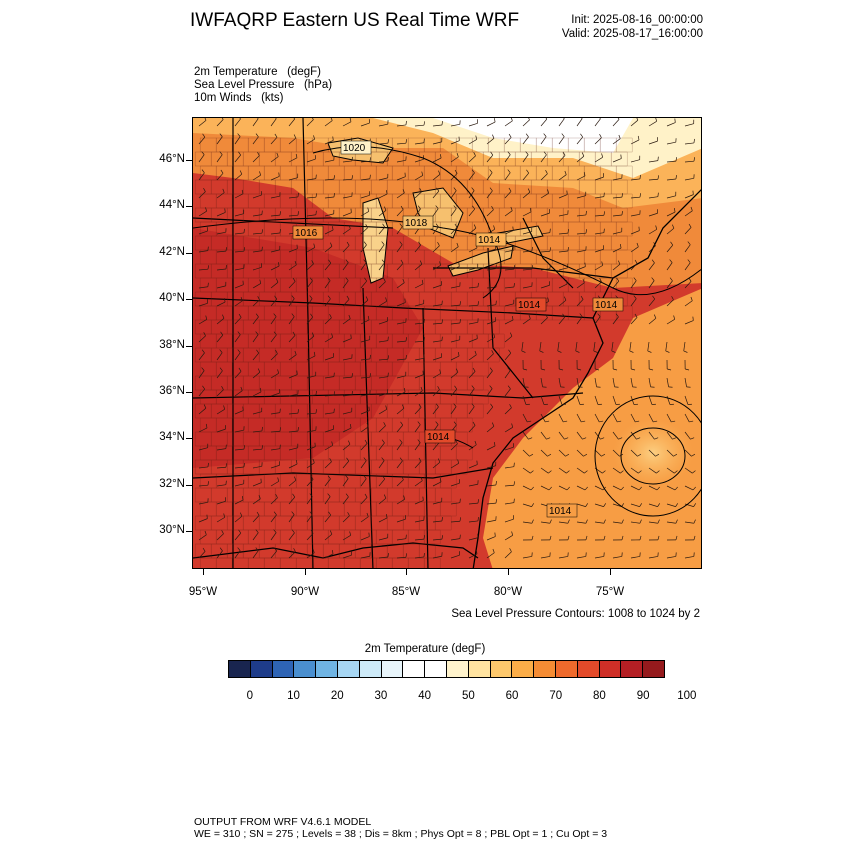  Describe the element at coordinates (250, 696) in the screenshot. I see `colorbar-label: 0` at that location.